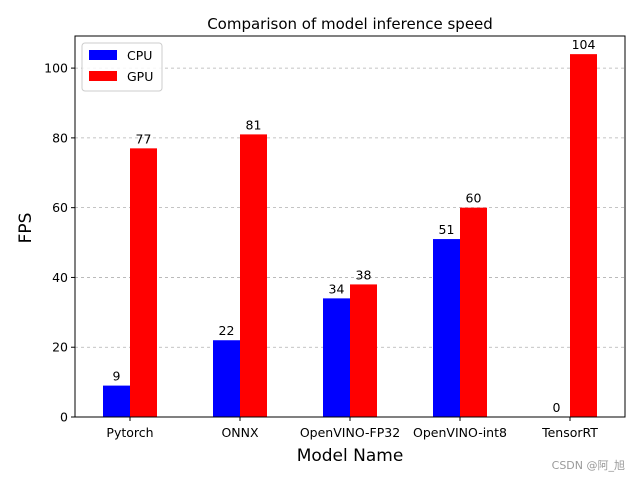 This screenshot has height=480, width=640. I want to click on legend-swatch-gpu, so click(103, 76).